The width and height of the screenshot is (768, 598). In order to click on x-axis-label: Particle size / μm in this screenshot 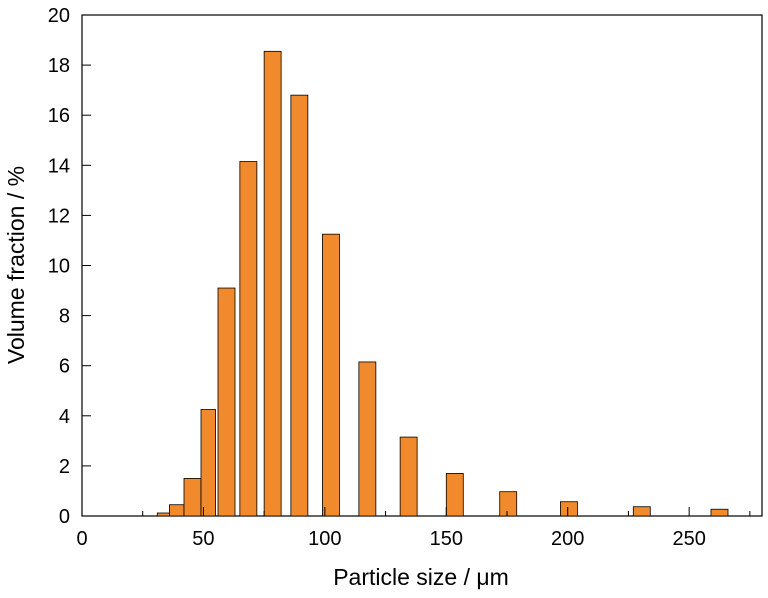, I will do `click(421, 577)`.